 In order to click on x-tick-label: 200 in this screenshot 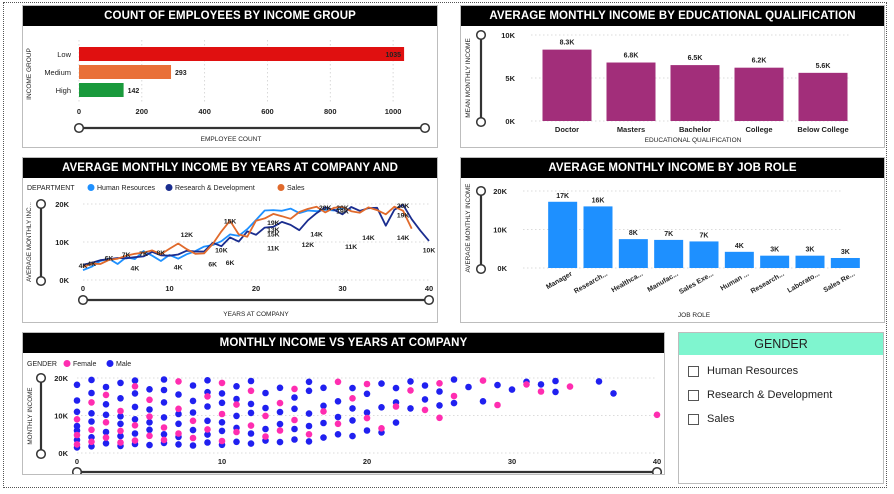, I will do `click(142, 111)`.